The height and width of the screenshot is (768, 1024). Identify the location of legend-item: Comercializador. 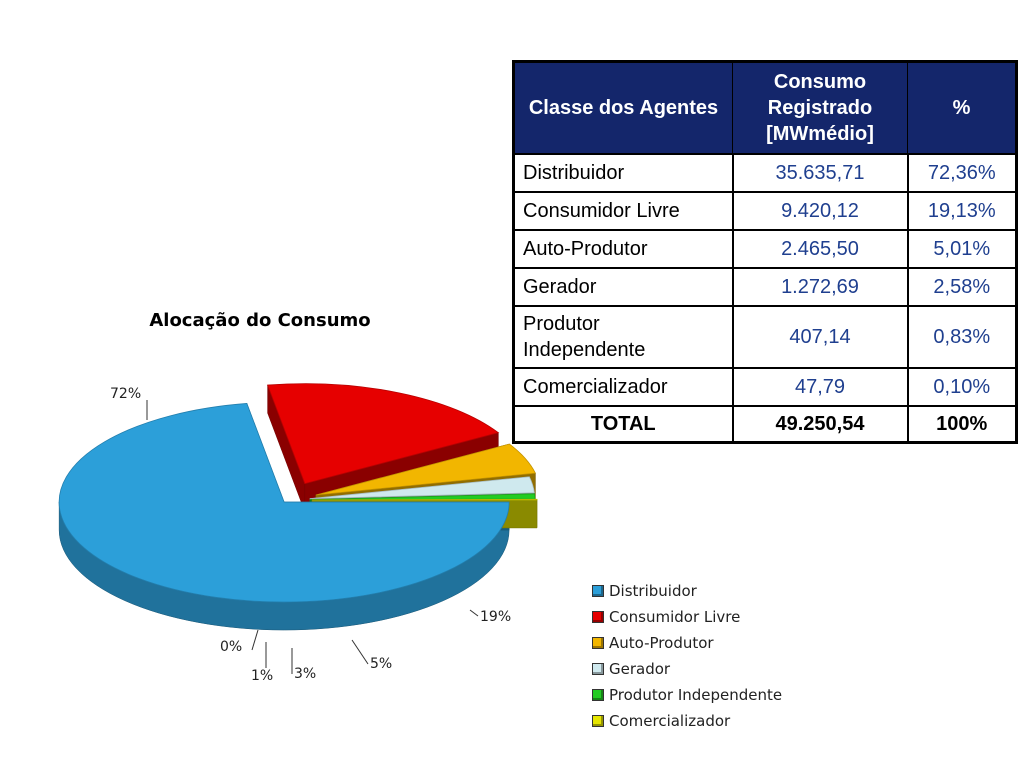
(687, 721).